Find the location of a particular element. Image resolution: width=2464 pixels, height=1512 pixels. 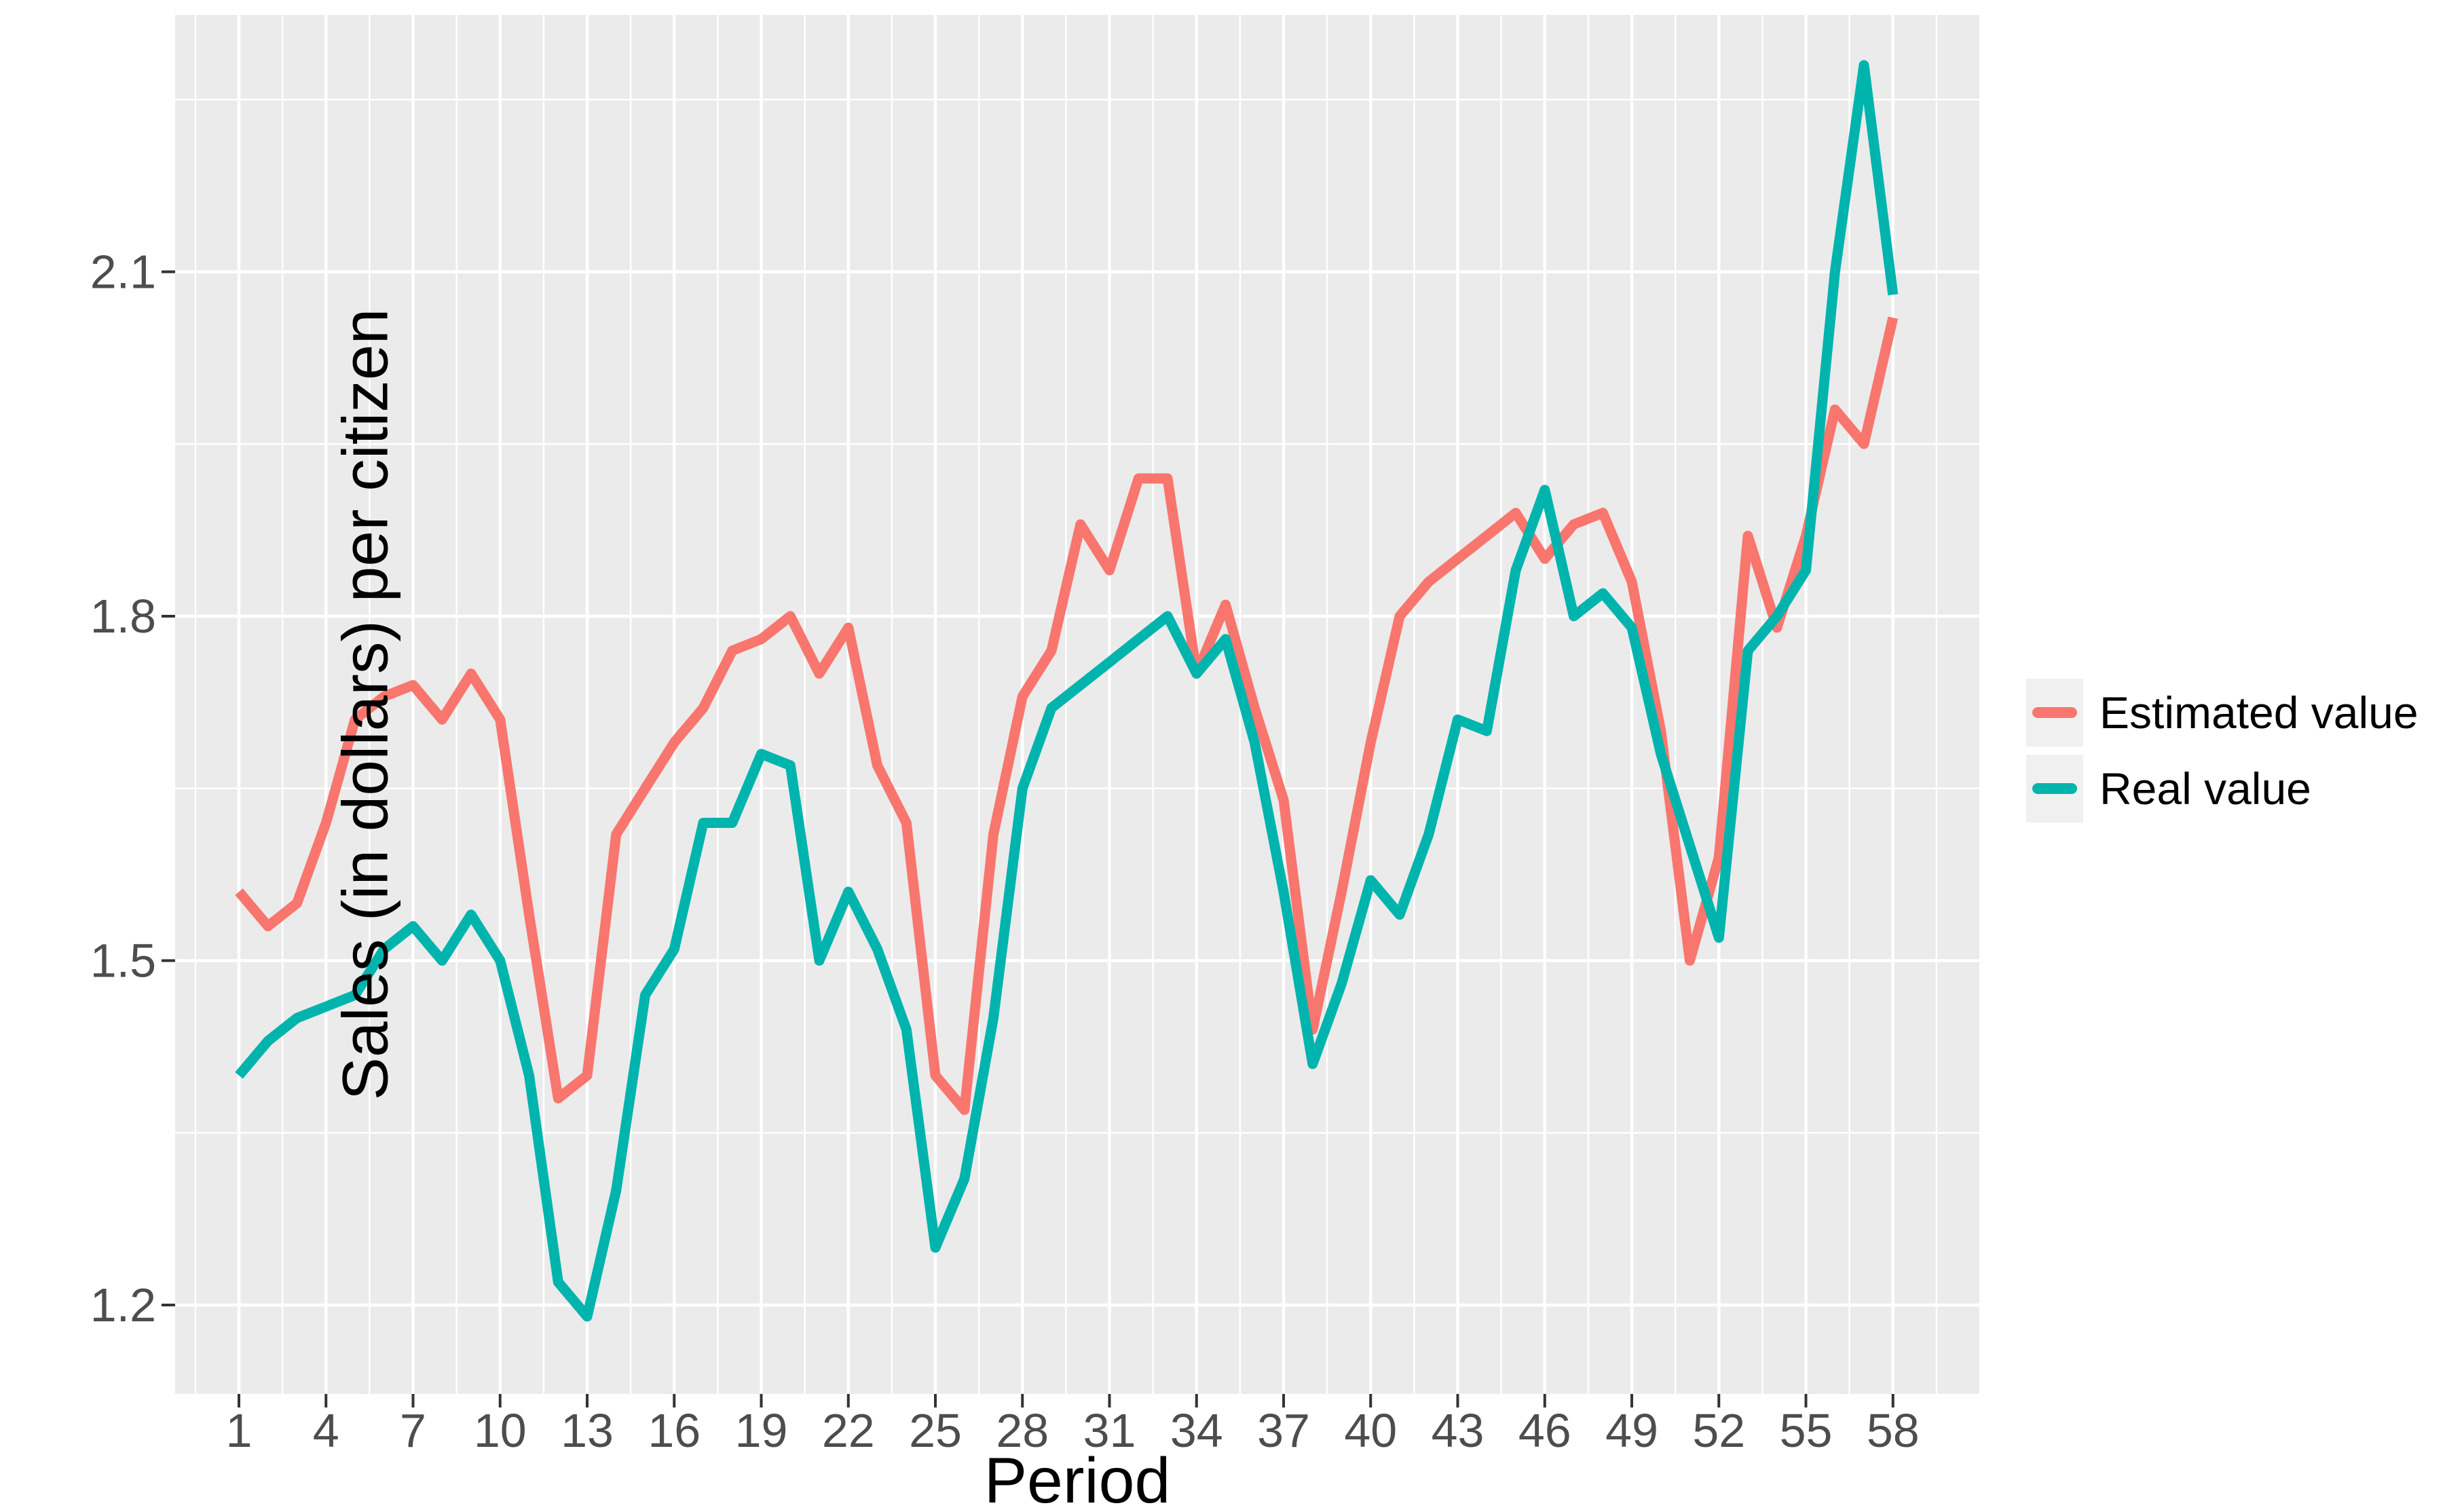

x-tick-label: 1 is located at coordinates (240, 1430).